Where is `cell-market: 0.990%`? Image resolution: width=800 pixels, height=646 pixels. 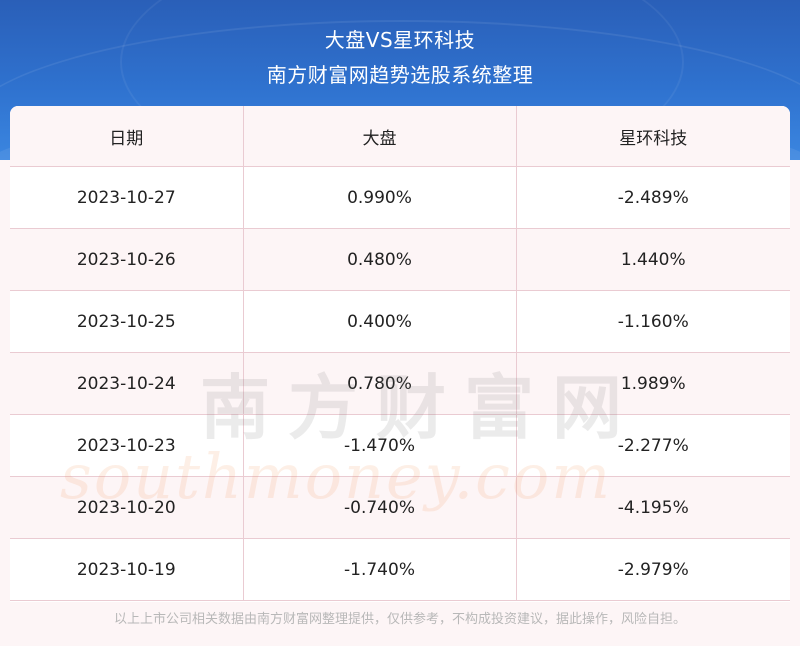
cell-market: 0.990% is located at coordinates (380, 197).